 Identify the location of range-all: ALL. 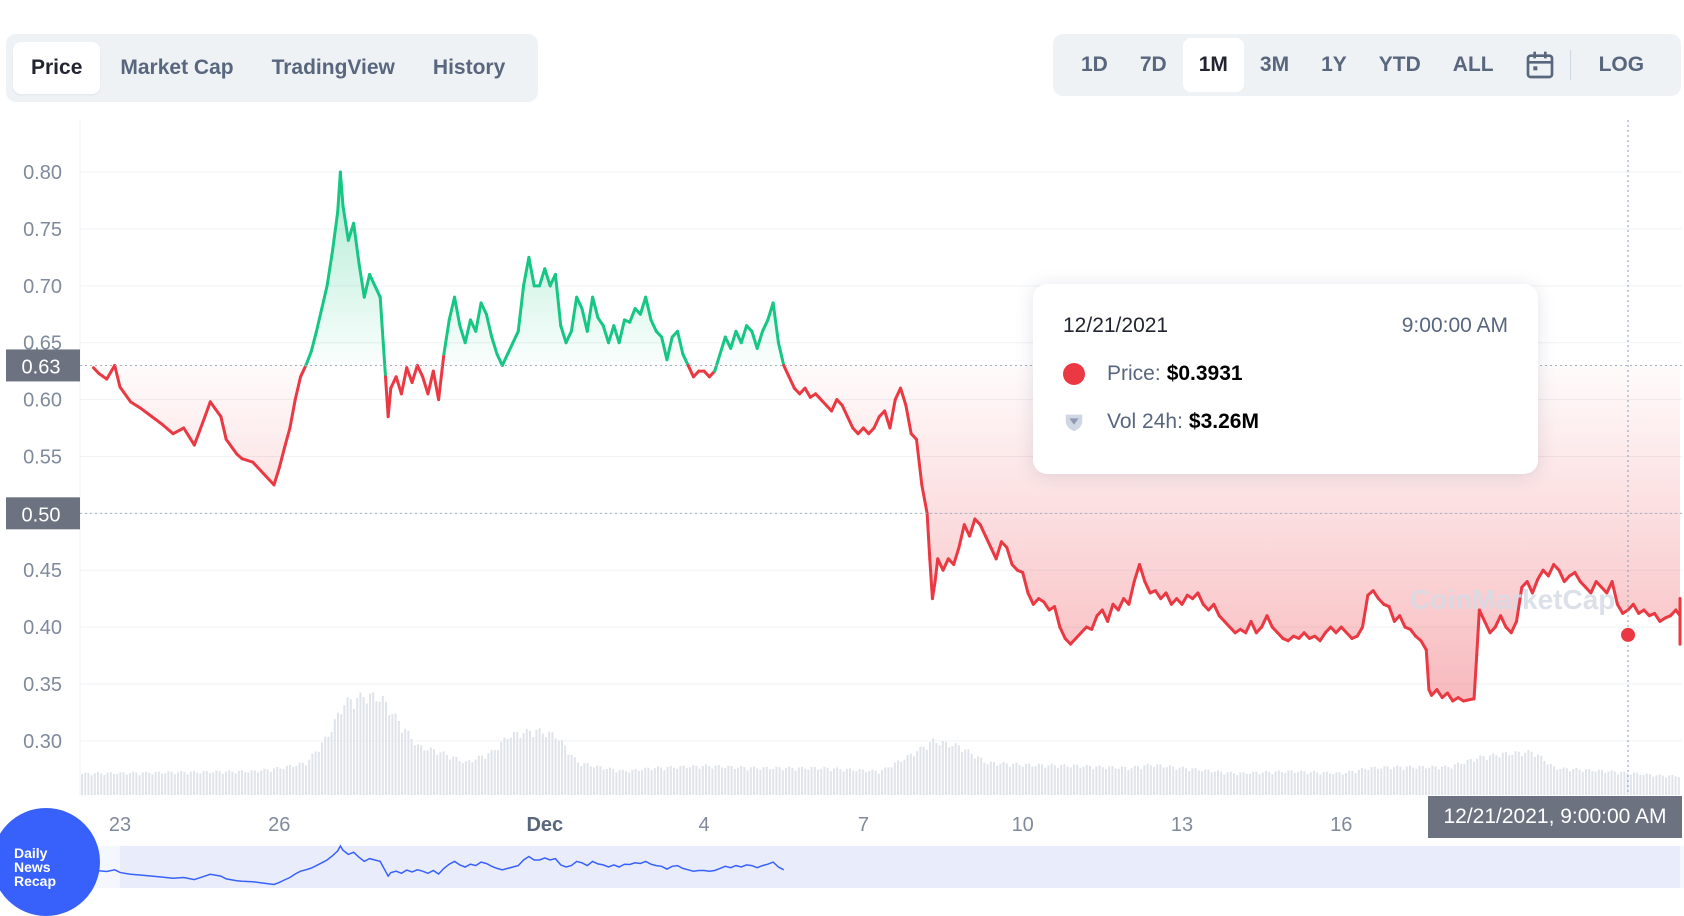
(1473, 64).